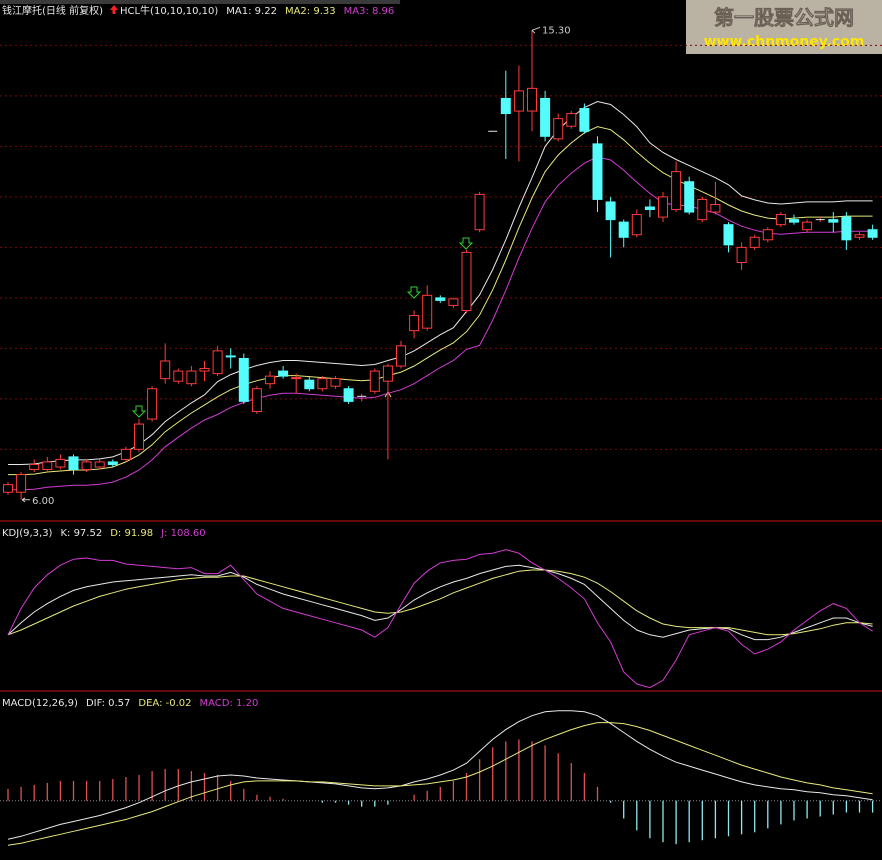 The width and height of the screenshot is (882, 860). I want to click on legend-entry: DEA: -0.02, so click(164, 703).